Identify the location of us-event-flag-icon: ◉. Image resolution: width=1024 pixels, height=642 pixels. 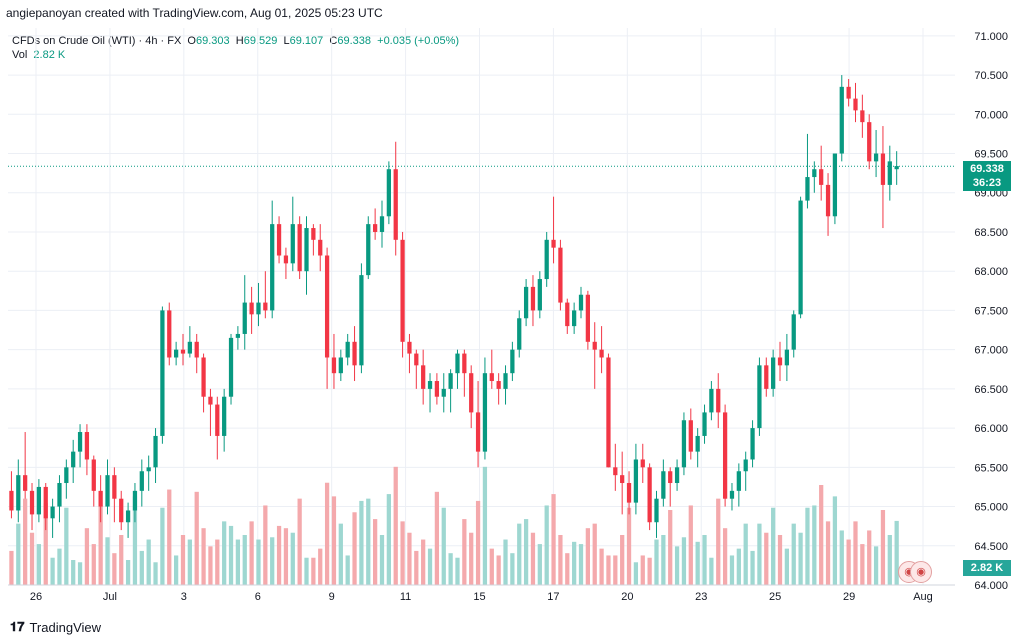
(921, 572).